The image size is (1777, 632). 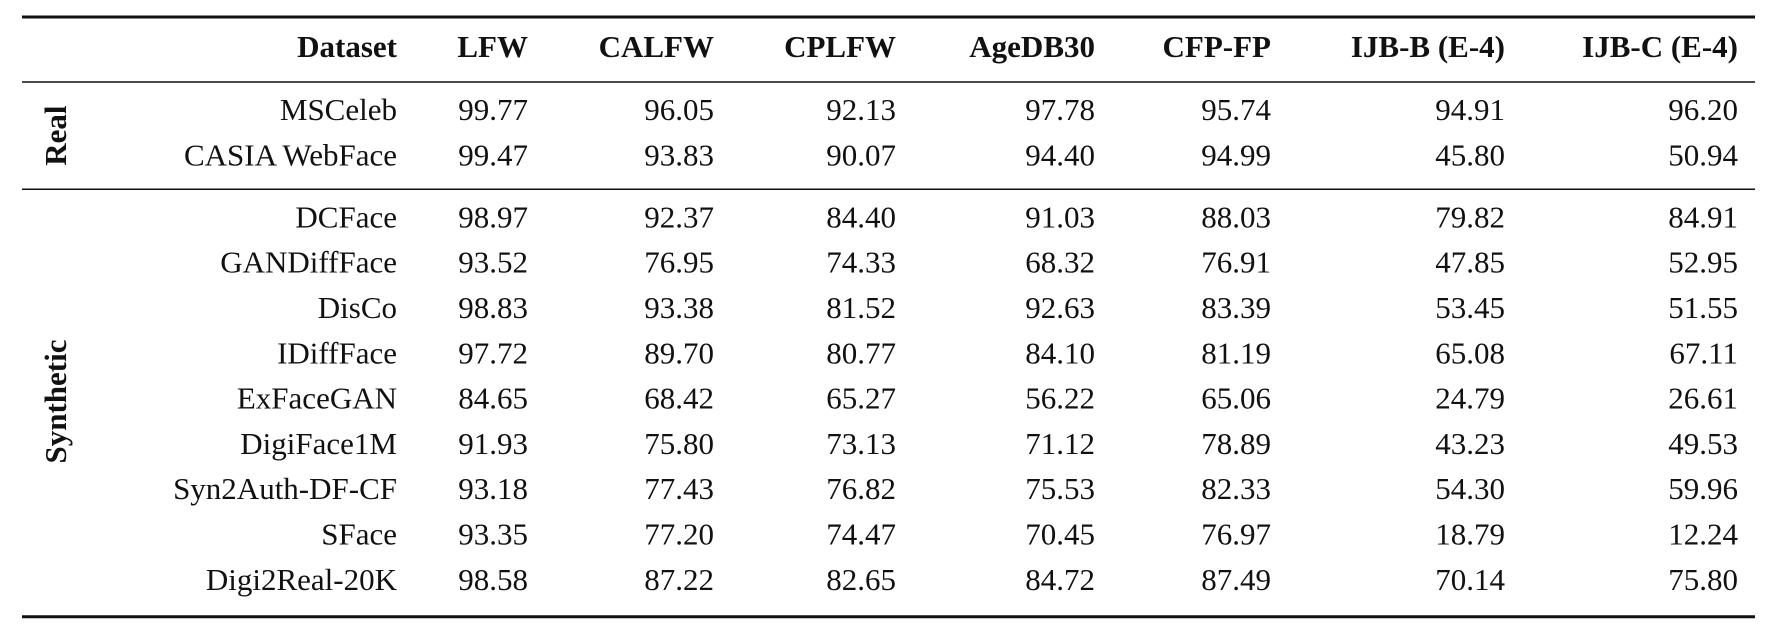 I want to click on header-cell: CPLFW, so click(x=840, y=46).